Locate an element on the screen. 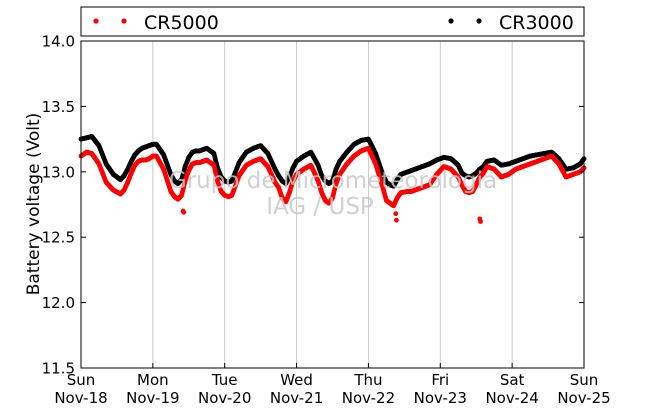 This screenshot has width=650, height=409. y-tick-label: 13.5 is located at coordinates (58, 107).